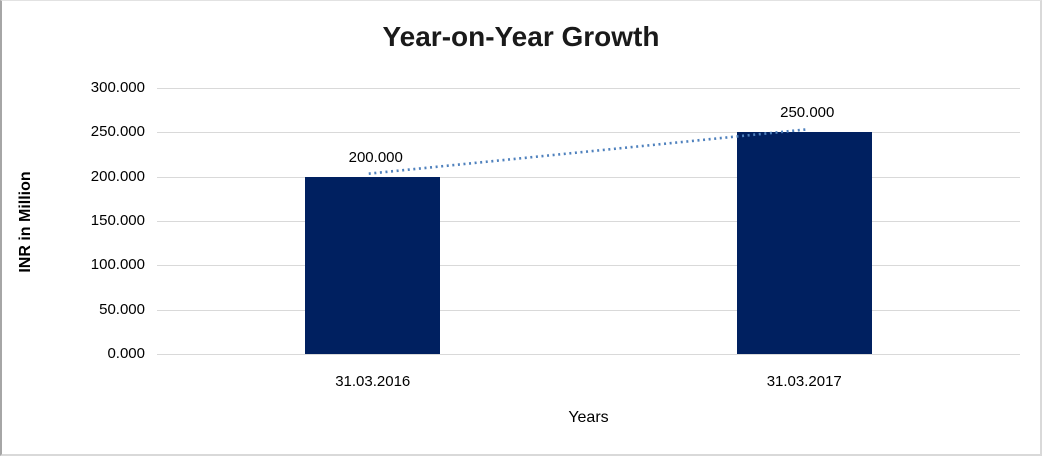  What do you see at coordinates (375, 157) in the screenshot?
I see `data-label: 200.000` at bounding box center [375, 157].